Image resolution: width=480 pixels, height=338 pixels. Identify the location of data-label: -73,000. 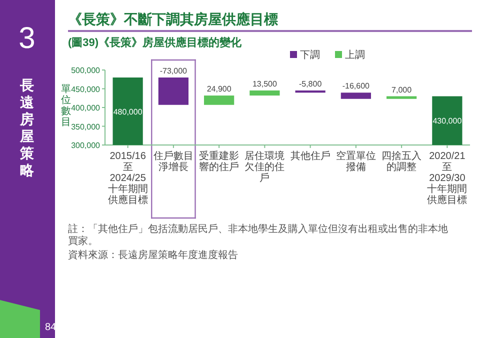
(174, 71).